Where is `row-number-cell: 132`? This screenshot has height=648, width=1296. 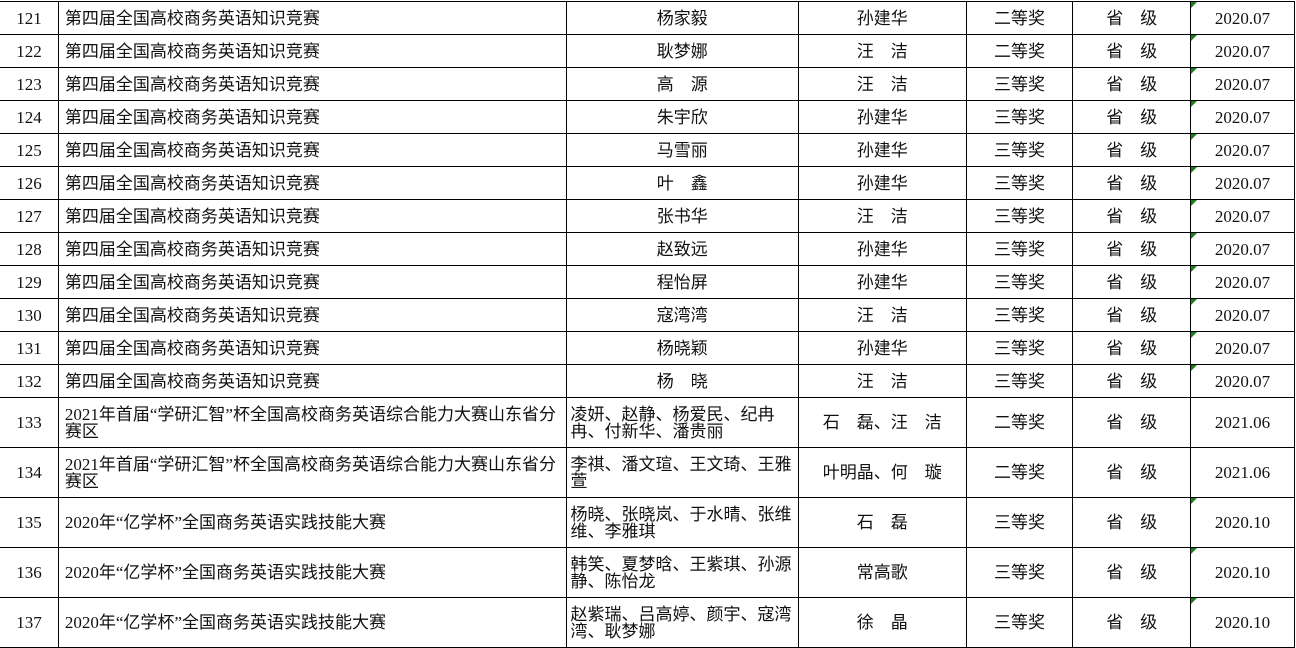 row-number-cell: 132 is located at coordinates (29, 381).